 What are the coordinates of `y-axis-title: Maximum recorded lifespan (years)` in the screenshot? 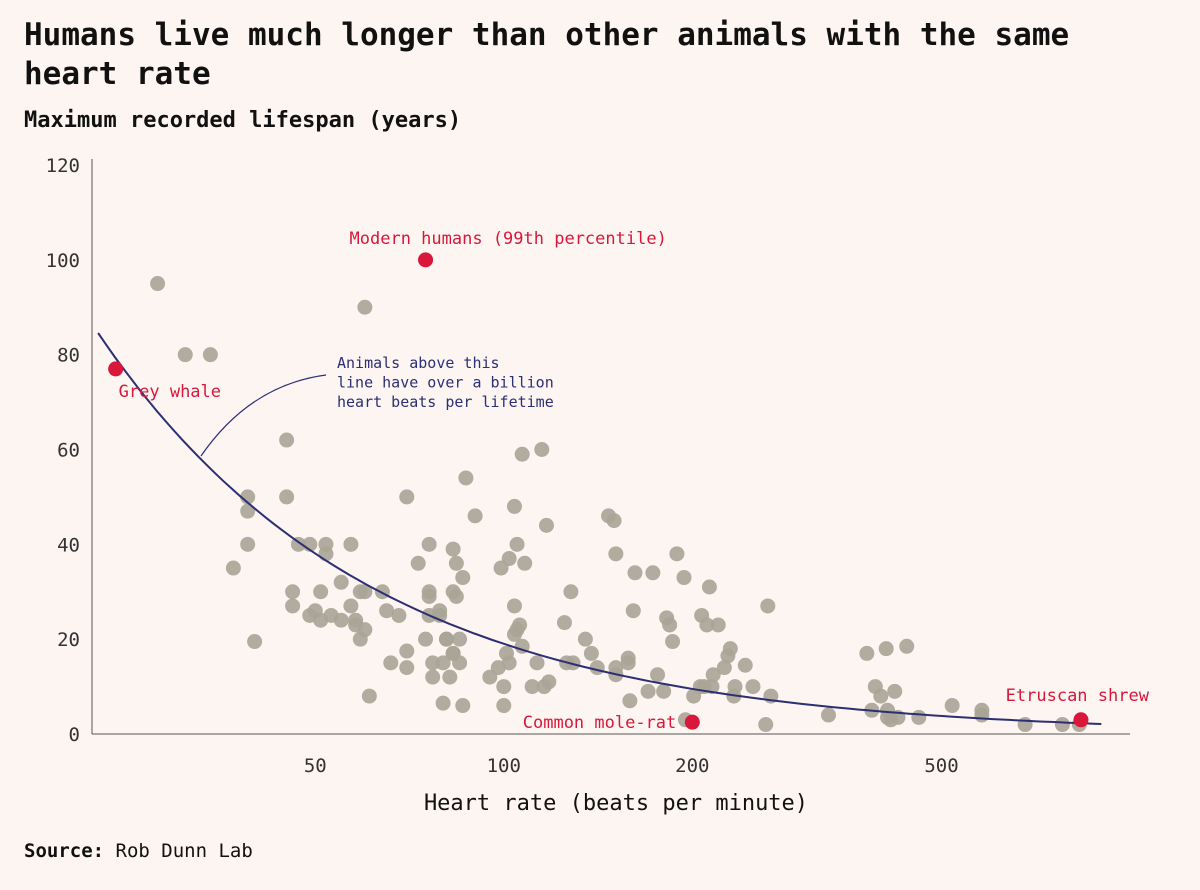 It's located at (243, 120).